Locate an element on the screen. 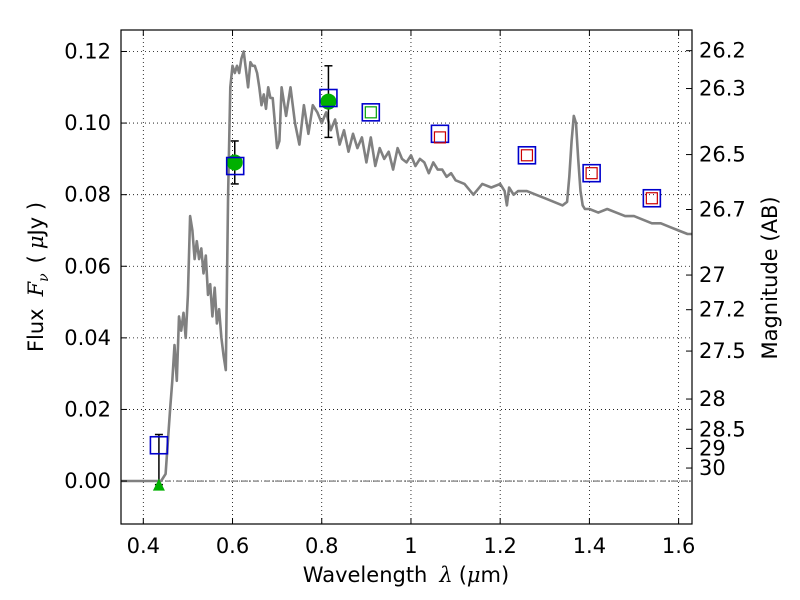  y-ticks: 0.00 0.02 0.04 0.06 0.08 0.10 0.12 is located at coordinates (95, 266).